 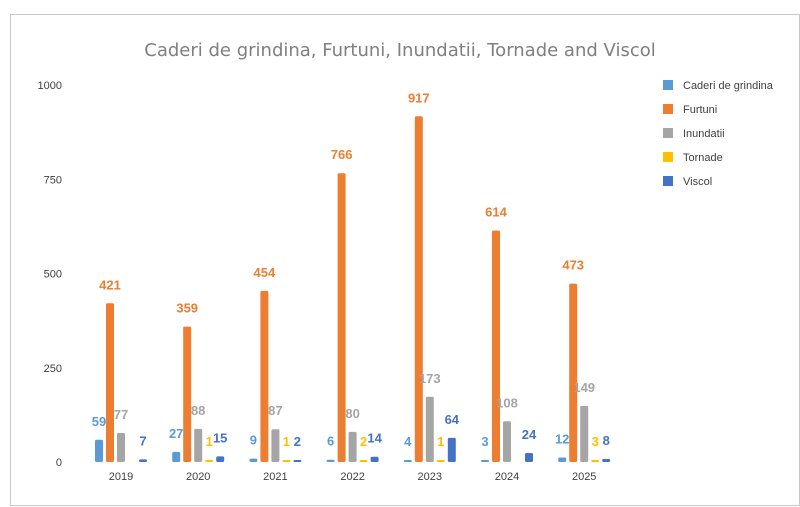 I want to click on bar-inundatii-2021, so click(x=275, y=445).